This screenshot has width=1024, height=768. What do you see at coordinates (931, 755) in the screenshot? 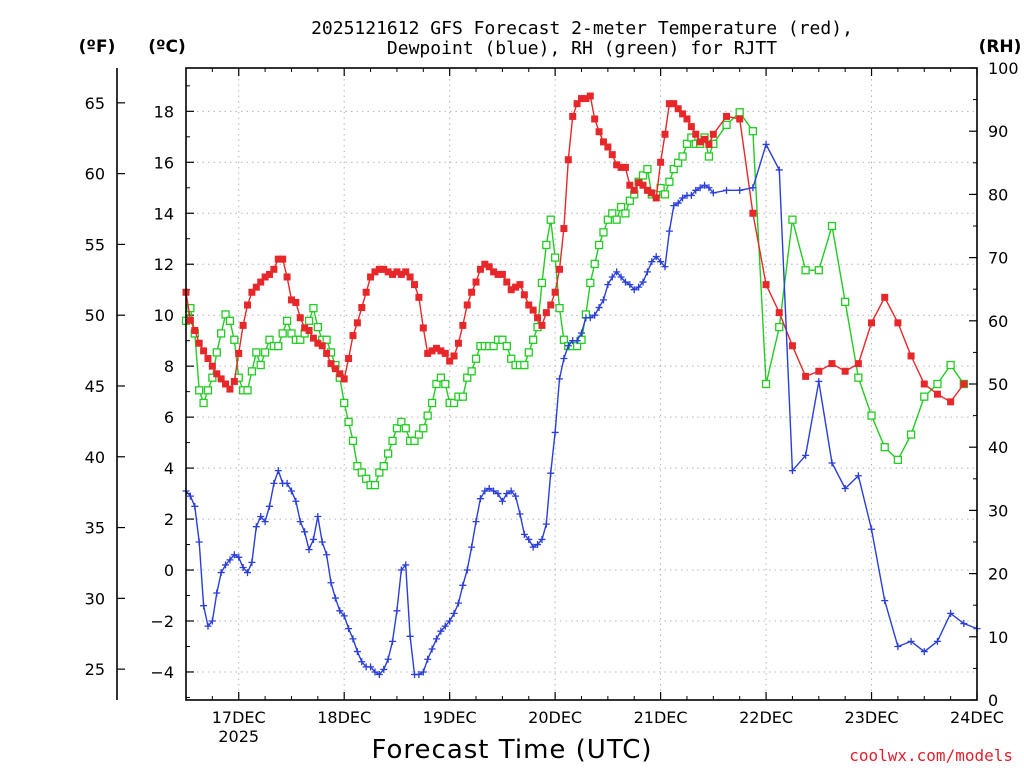
I see `credit-link: coolwx.com/models` at bounding box center [931, 755].